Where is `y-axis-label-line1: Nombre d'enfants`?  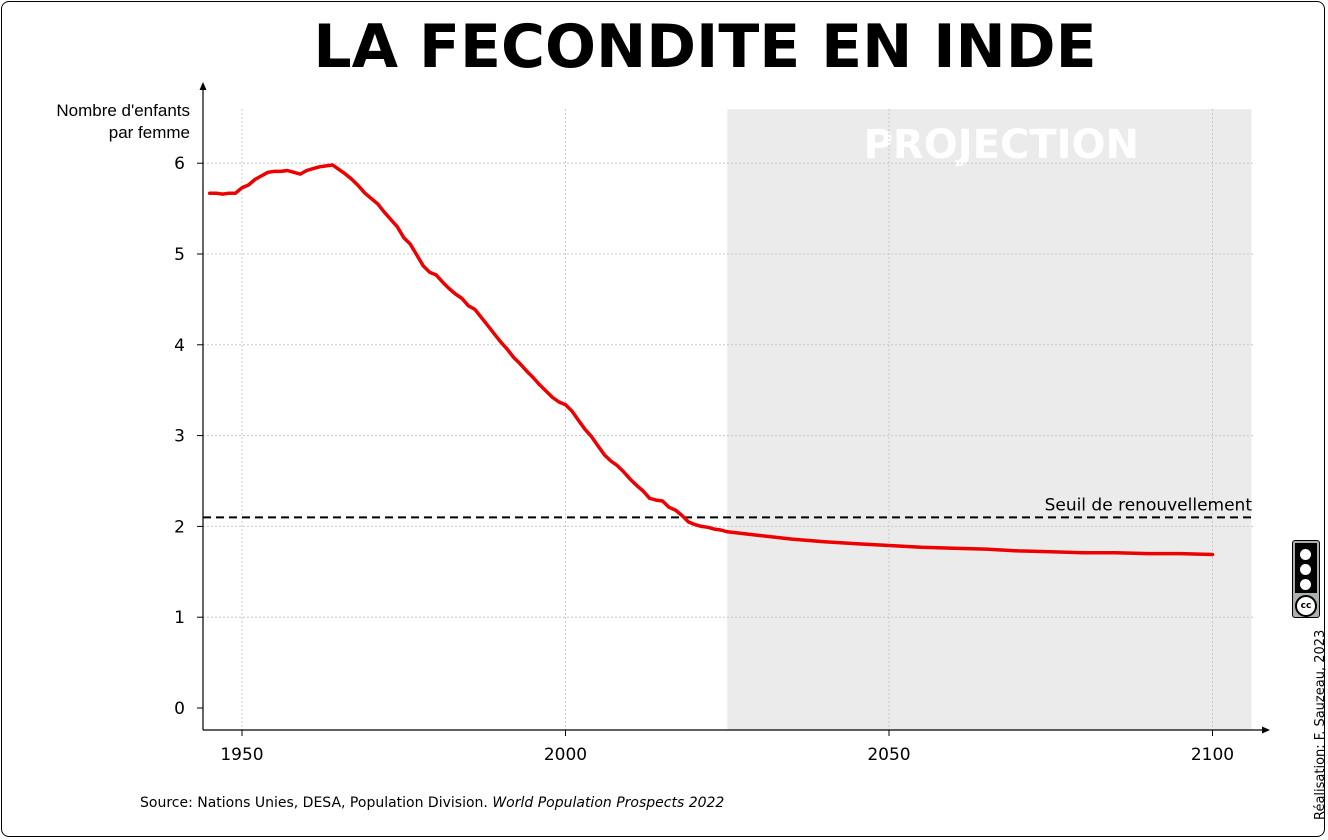 y-axis-label-line1: Nombre d'enfants is located at coordinates (123, 110).